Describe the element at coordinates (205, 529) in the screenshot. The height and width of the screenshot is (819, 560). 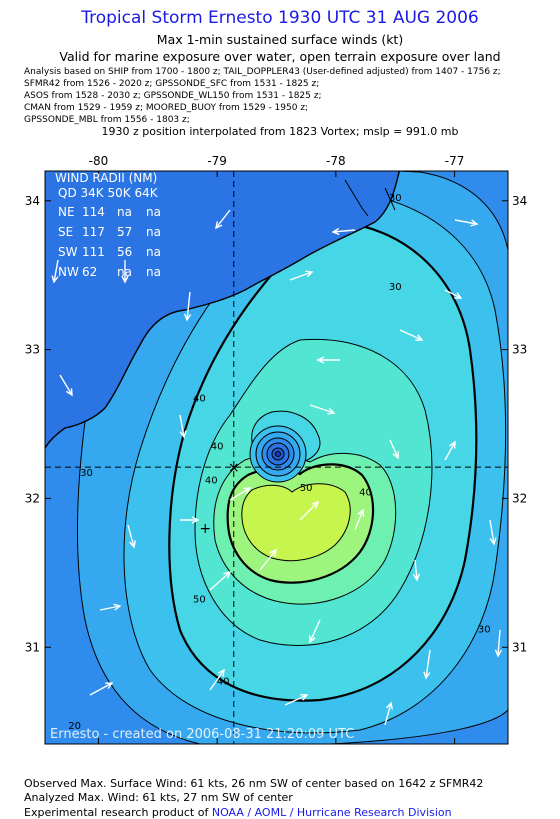
I see `max-wind-marker: +` at that location.